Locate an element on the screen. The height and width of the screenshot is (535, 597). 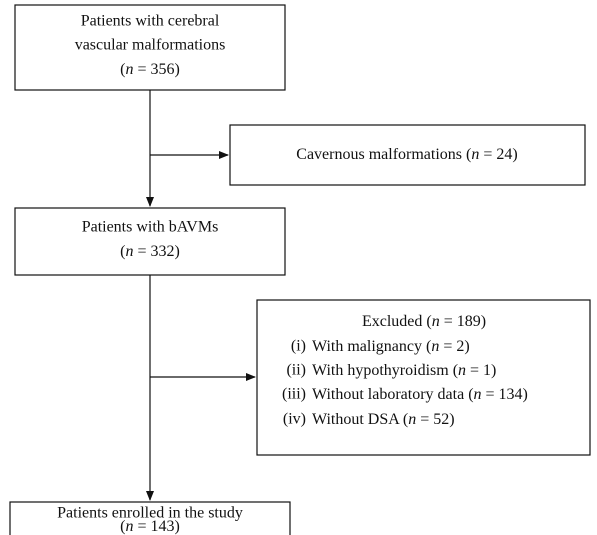
box-text: Cavernous malformations (n = 24) is located at coordinates (406, 154).